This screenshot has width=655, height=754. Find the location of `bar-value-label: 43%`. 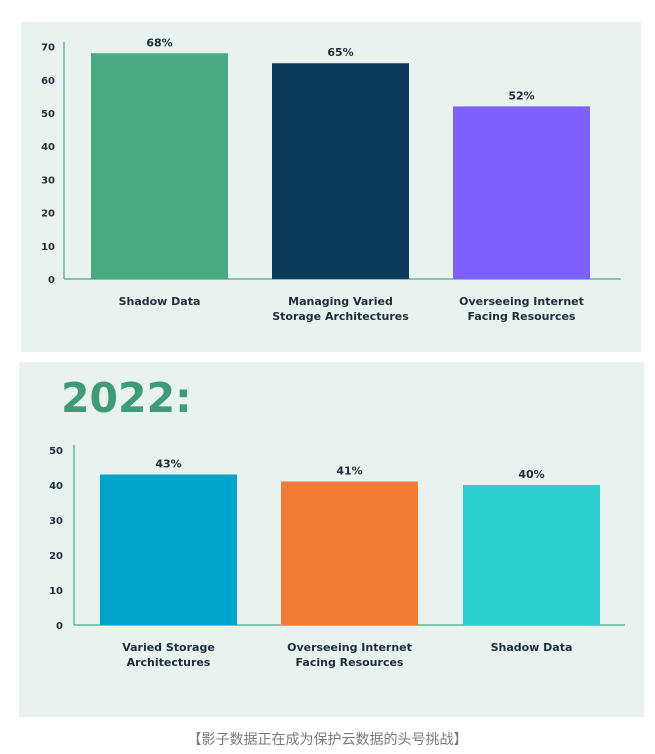

bar-value-label: 43% is located at coordinates (168, 464).